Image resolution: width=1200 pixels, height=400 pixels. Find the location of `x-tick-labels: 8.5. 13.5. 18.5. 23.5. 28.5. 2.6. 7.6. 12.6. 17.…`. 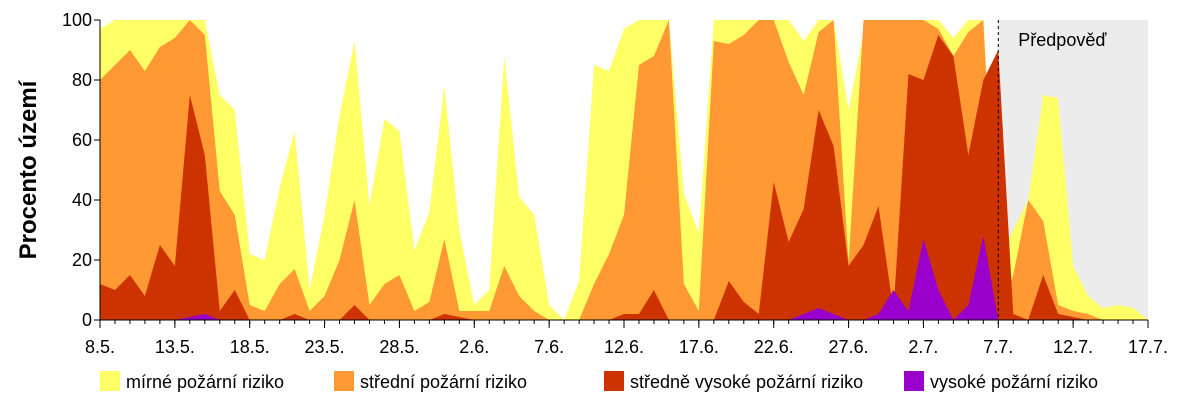

x-tick-labels: 8.5. 13.5. 18.5. 23.5. 28.5. 2.6. 7.6. 12.6. 17.… is located at coordinates (626, 347).